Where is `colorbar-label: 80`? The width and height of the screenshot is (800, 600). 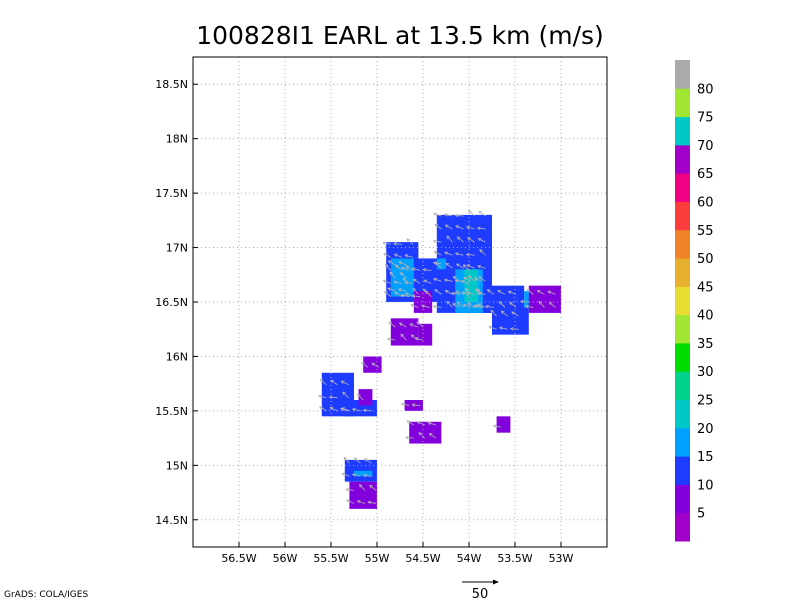
colorbar-label: 80 is located at coordinates (705, 89).